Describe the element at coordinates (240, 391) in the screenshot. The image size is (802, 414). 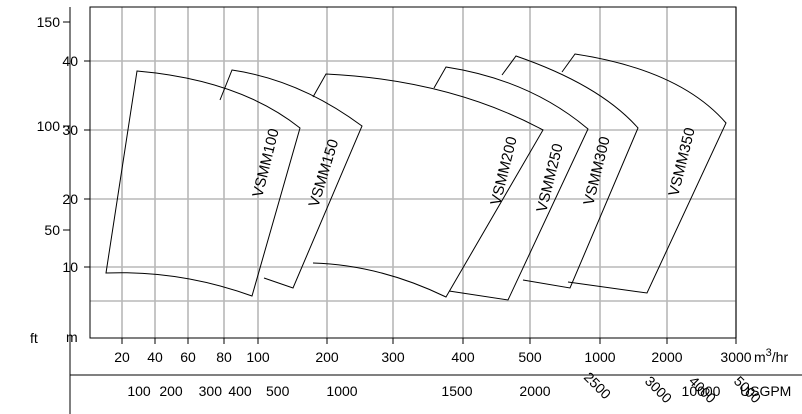
I see `usgpm-tick-label: 400` at that location.